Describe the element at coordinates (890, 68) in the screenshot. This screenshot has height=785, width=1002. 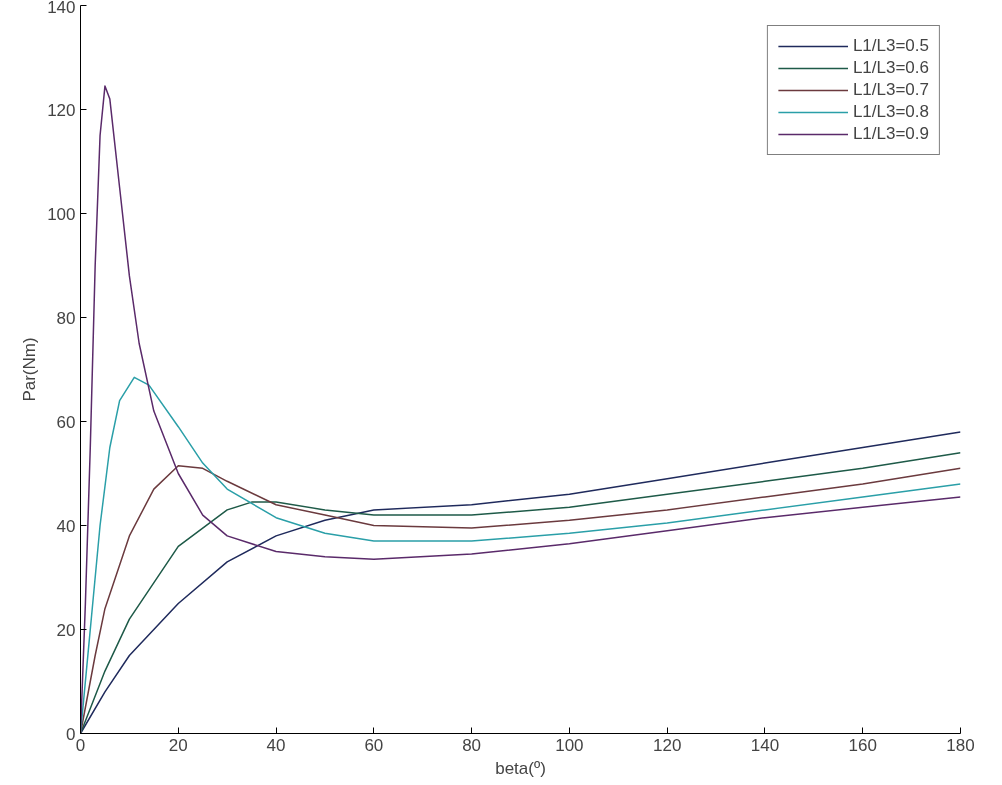
I see `legend-label: L1/L3=0.6` at that location.